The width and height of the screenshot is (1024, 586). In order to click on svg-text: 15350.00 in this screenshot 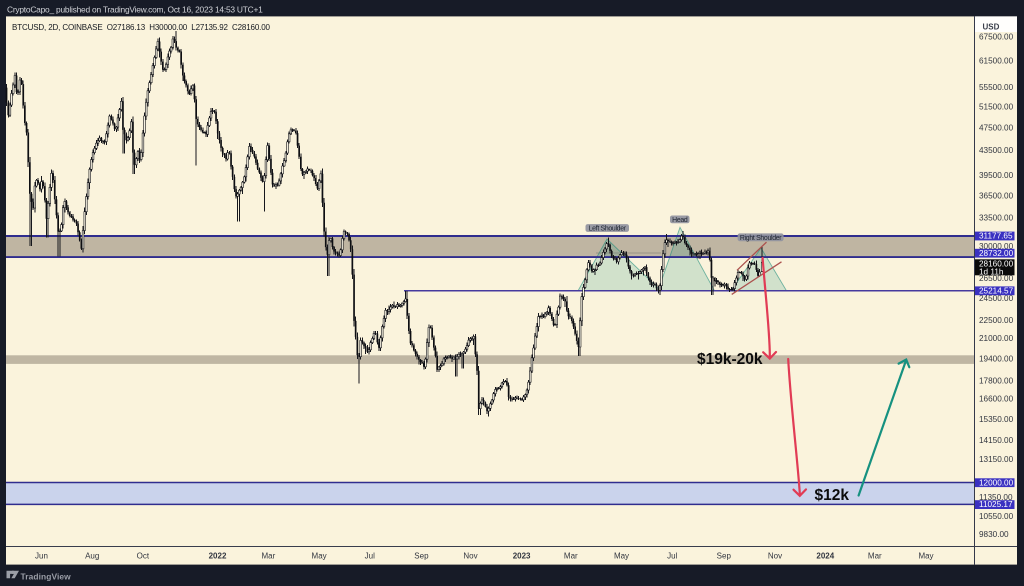, I will do `click(996, 419)`.